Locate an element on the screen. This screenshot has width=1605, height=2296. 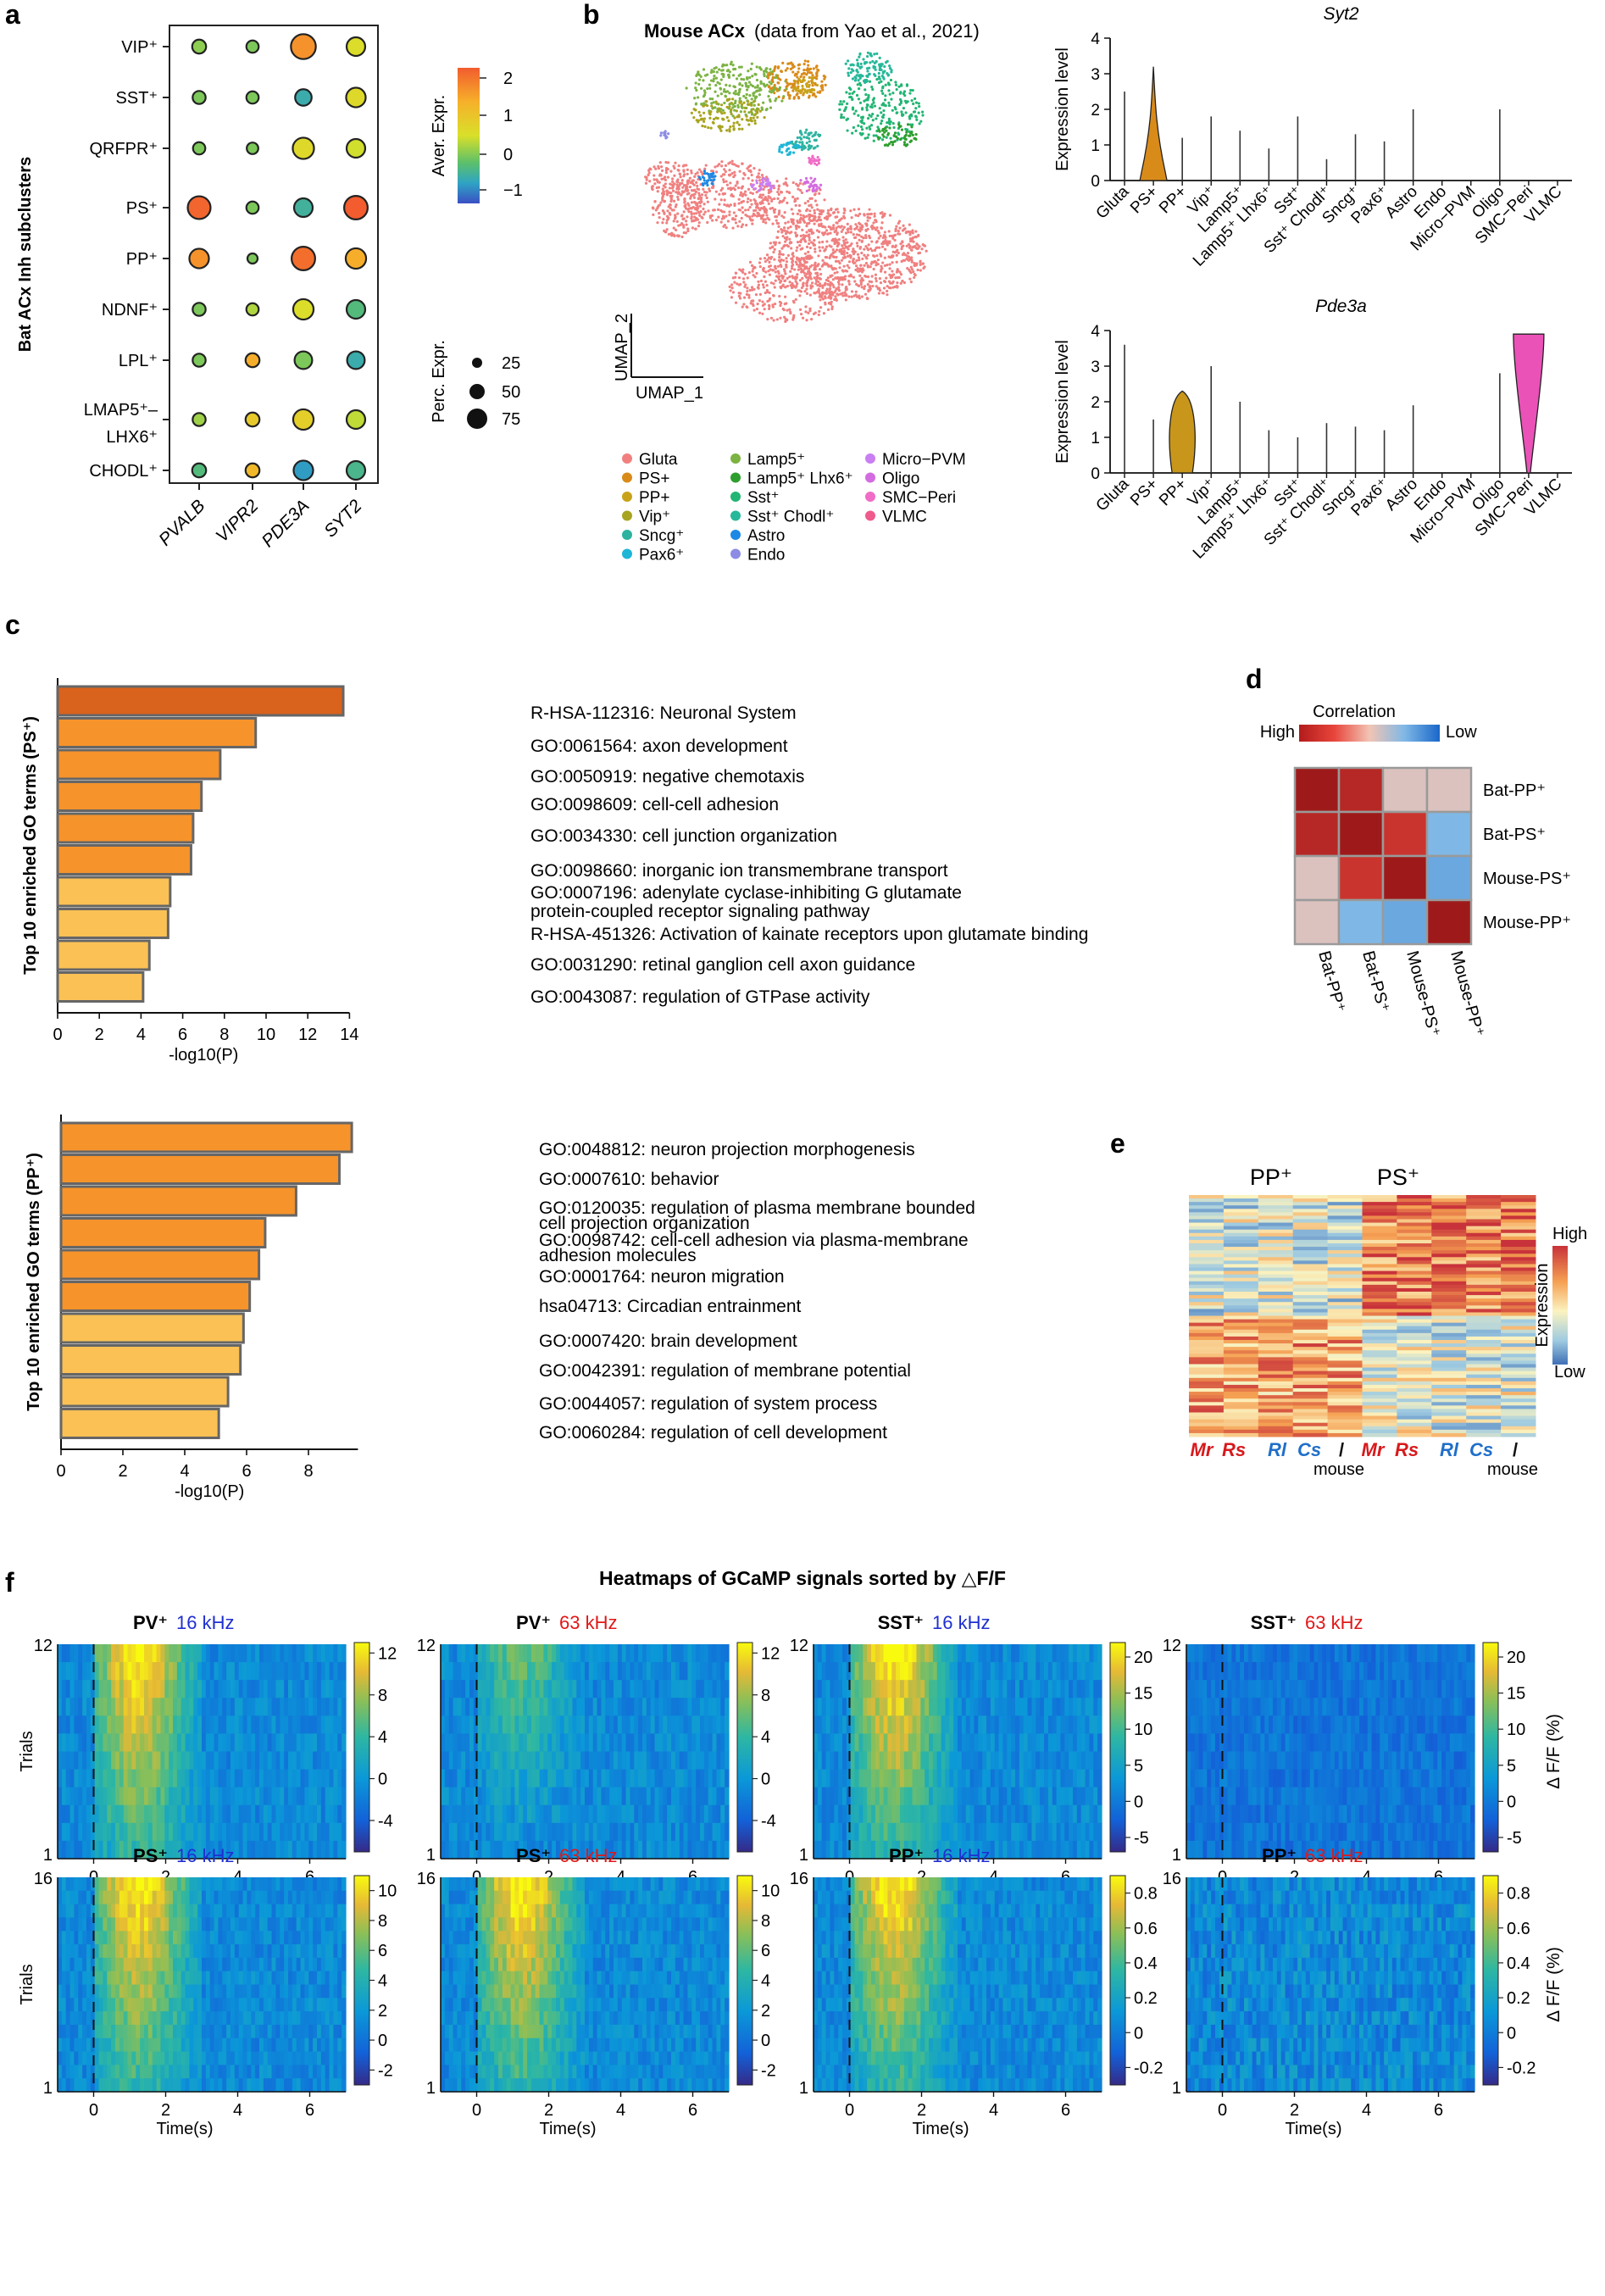
gene-label: SYT2 is located at coordinates (343, 519).